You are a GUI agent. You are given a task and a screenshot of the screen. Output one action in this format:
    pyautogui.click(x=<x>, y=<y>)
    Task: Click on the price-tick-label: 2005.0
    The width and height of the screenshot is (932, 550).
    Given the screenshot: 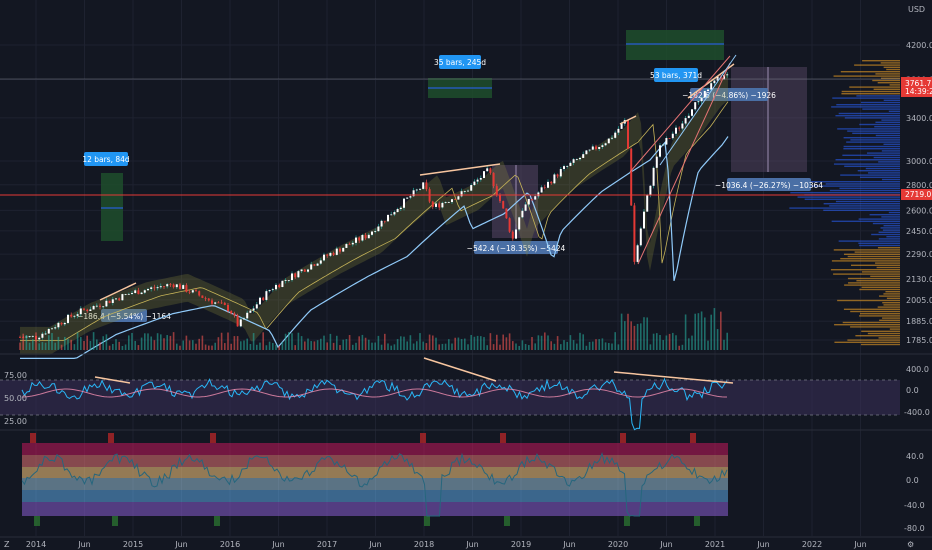 What is the action you would take?
    pyautogui.click(x=919, y=300)
    